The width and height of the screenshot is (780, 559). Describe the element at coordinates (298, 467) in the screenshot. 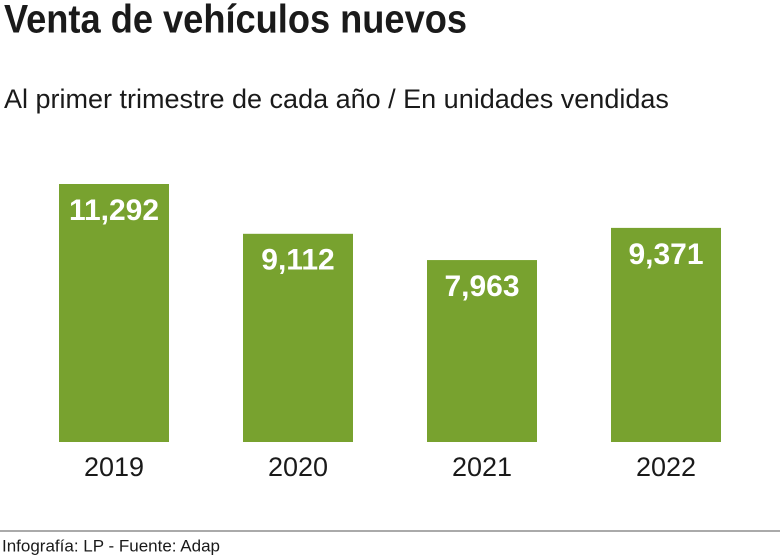

I see `x-tick-label: 2020` at that location.